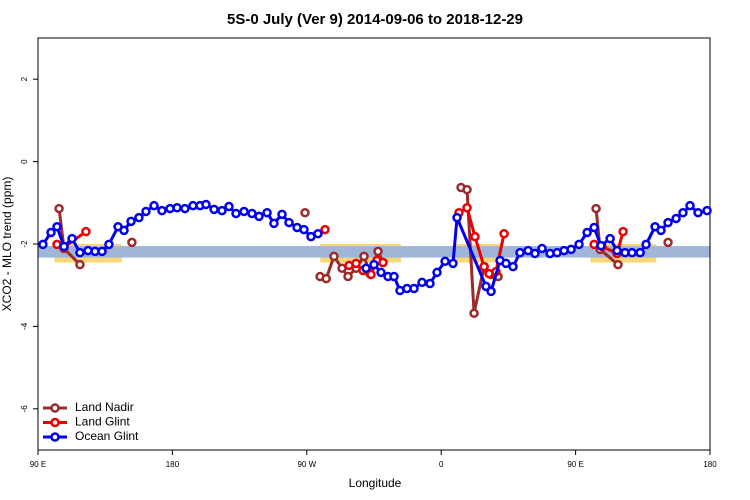 The width and height of the screenshot is (750, 500). What do you see at coordinates (7, 244) in the screenshot?
I see `y-axis-label: XCO2 - MLO trend (ppm)` at bounding box center [7, 244].